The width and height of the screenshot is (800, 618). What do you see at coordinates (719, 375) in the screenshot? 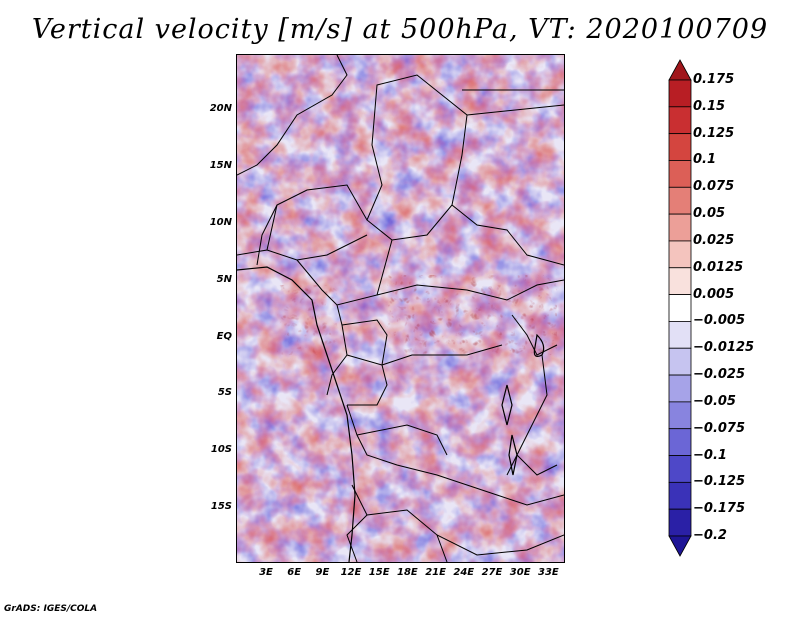
I see `colorbar-label: −0.025` at bounding box center [719, 375].